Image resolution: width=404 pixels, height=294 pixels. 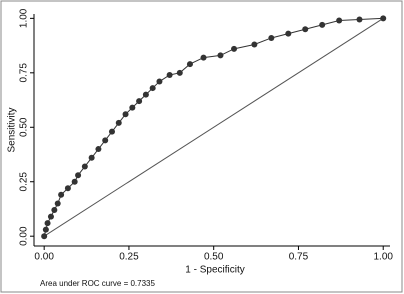 I want to click on x-tick-label: 0.75, so click(x=299, y=257).